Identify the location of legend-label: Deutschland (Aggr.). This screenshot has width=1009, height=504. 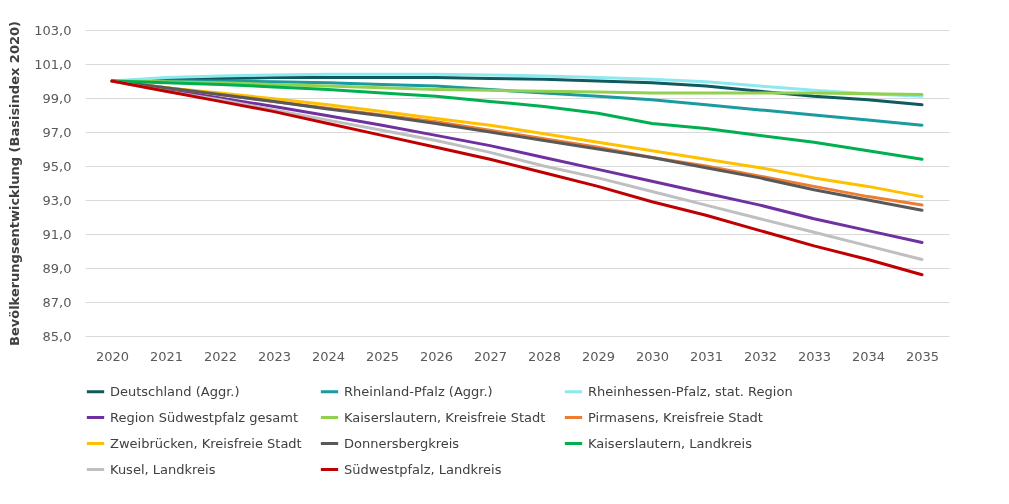
(175, 391).